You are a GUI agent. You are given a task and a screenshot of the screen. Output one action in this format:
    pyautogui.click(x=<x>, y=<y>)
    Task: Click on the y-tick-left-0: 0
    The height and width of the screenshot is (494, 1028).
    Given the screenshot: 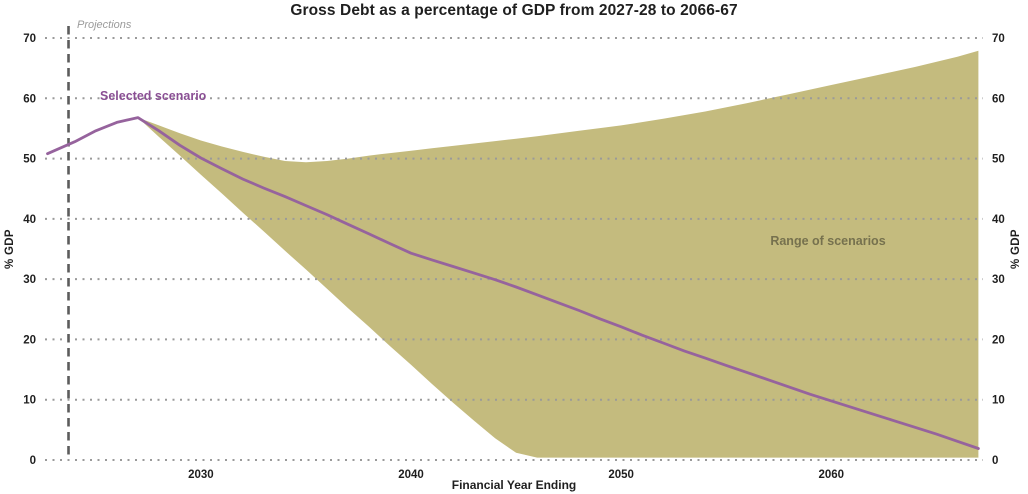 What is the action you would take?
    pyautogui.click(x=33, y=461)
    